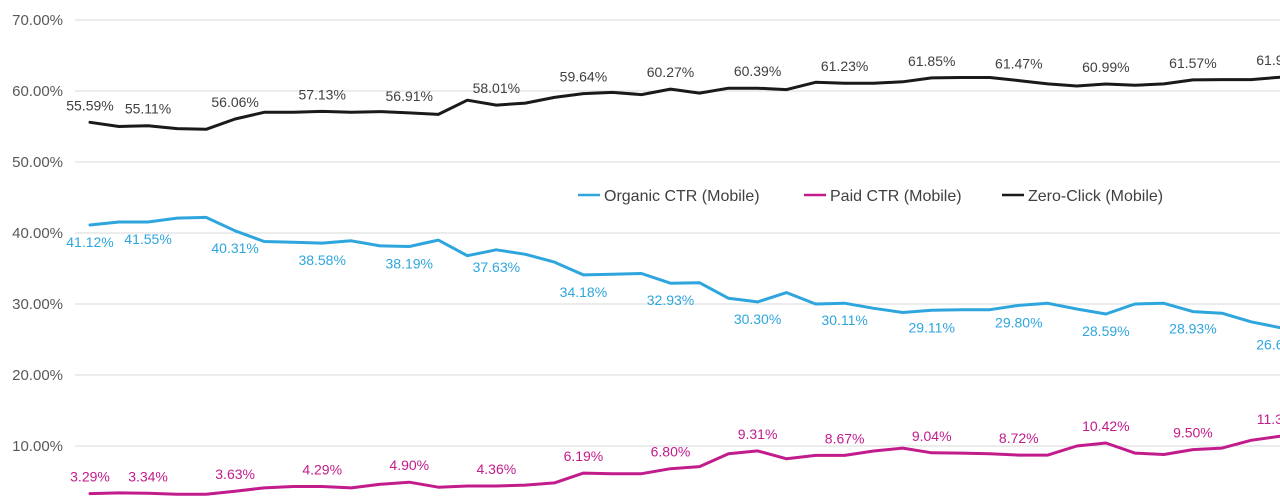 Image resolution: width=1280 pixels, height=500 pixels. Describe the element at coordinates (1268, 419) in the screenshot. I see `data-label: 11.38%` at that location.